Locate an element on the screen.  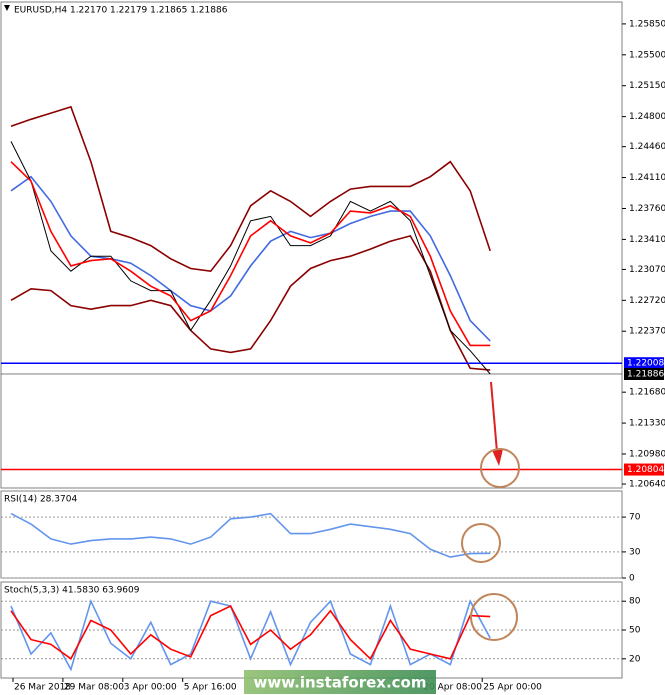
y-tick-label: 70 is located at coordinates (635, 518).